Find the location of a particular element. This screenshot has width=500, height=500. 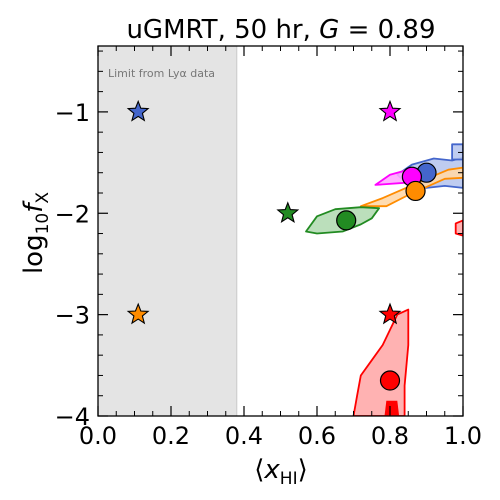

x-tick-label: 0.0 is located at coordinates (98, 436).